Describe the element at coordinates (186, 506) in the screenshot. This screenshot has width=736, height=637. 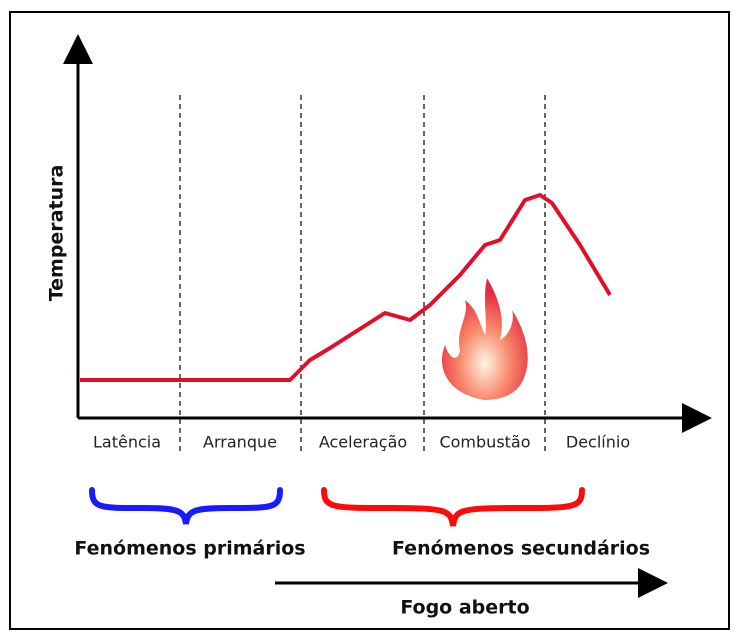
I see `brace-primary` at that location.